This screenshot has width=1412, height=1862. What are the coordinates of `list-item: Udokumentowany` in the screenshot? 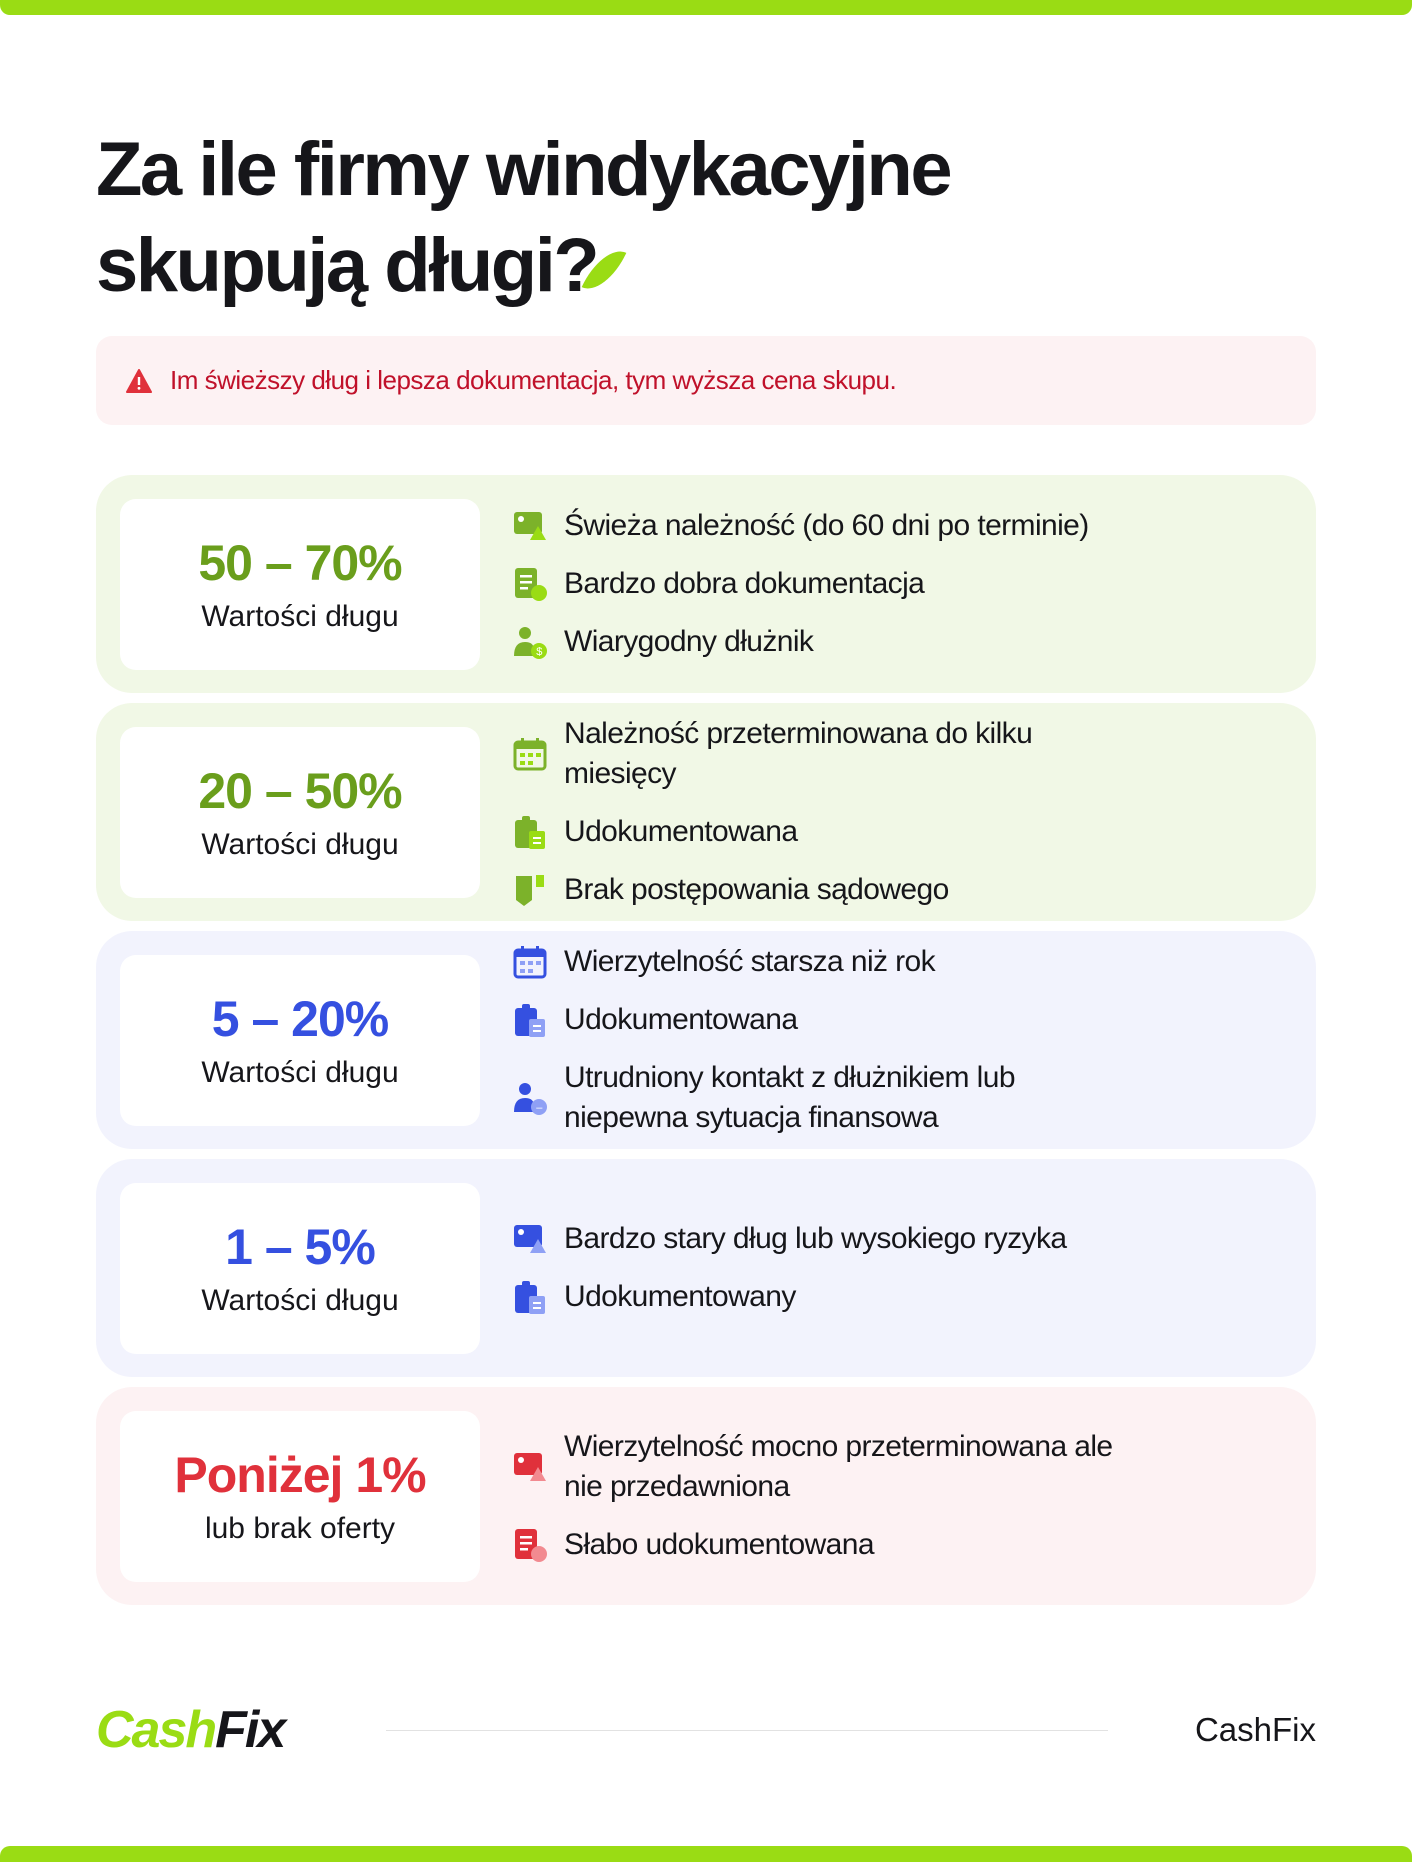 It's located at (789, 1297).